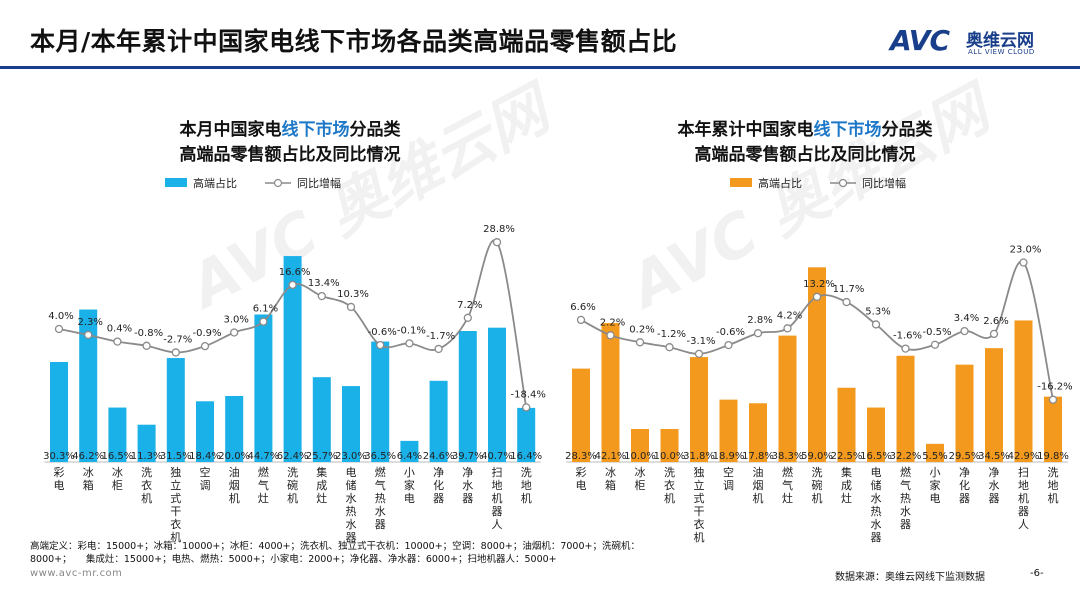 Image resolution: width=1080 pixels, height=608 pixels. Describe the element at coordinates (729, 456) in the screenshot. I see `bar-label-5: 18.9%` at that location.